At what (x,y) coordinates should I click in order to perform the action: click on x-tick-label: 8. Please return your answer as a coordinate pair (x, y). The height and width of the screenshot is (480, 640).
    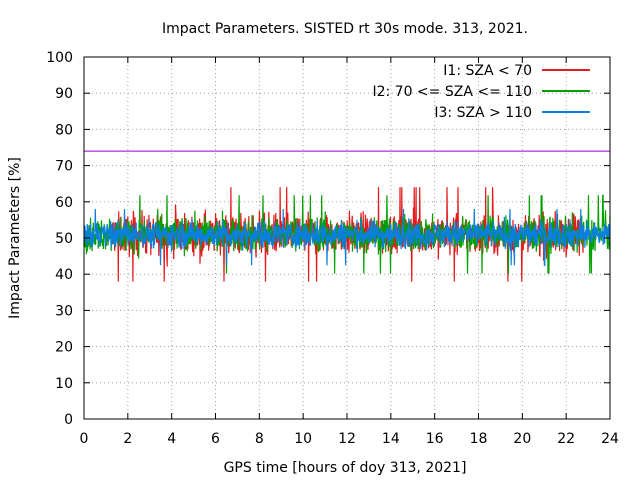
    Looking at the image, I should click on (259, 439).